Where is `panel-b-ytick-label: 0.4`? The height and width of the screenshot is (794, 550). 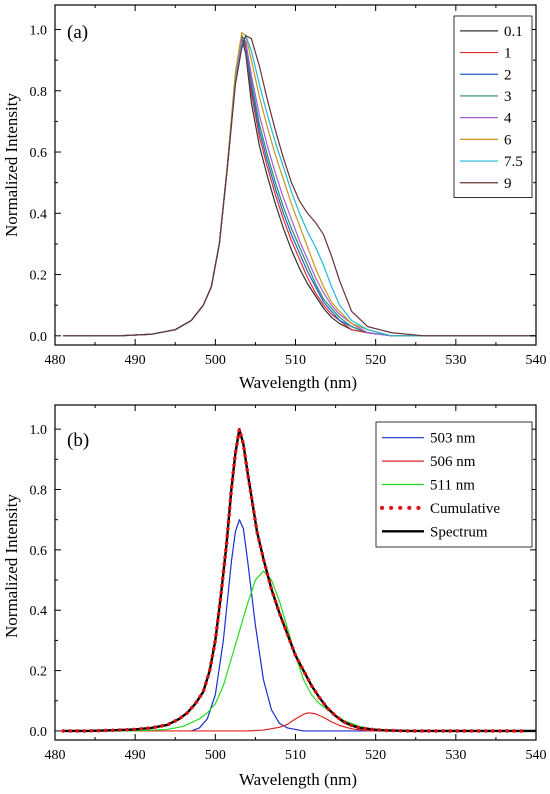
panel-b-ytick-label: 0.4 is located at coordinates (39, 611).